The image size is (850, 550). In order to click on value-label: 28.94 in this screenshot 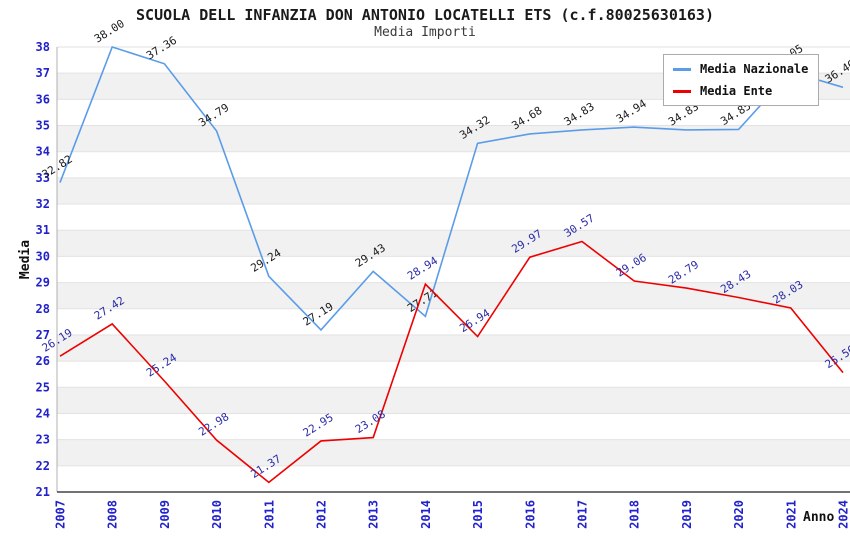, I will do `click(422, 268)`.